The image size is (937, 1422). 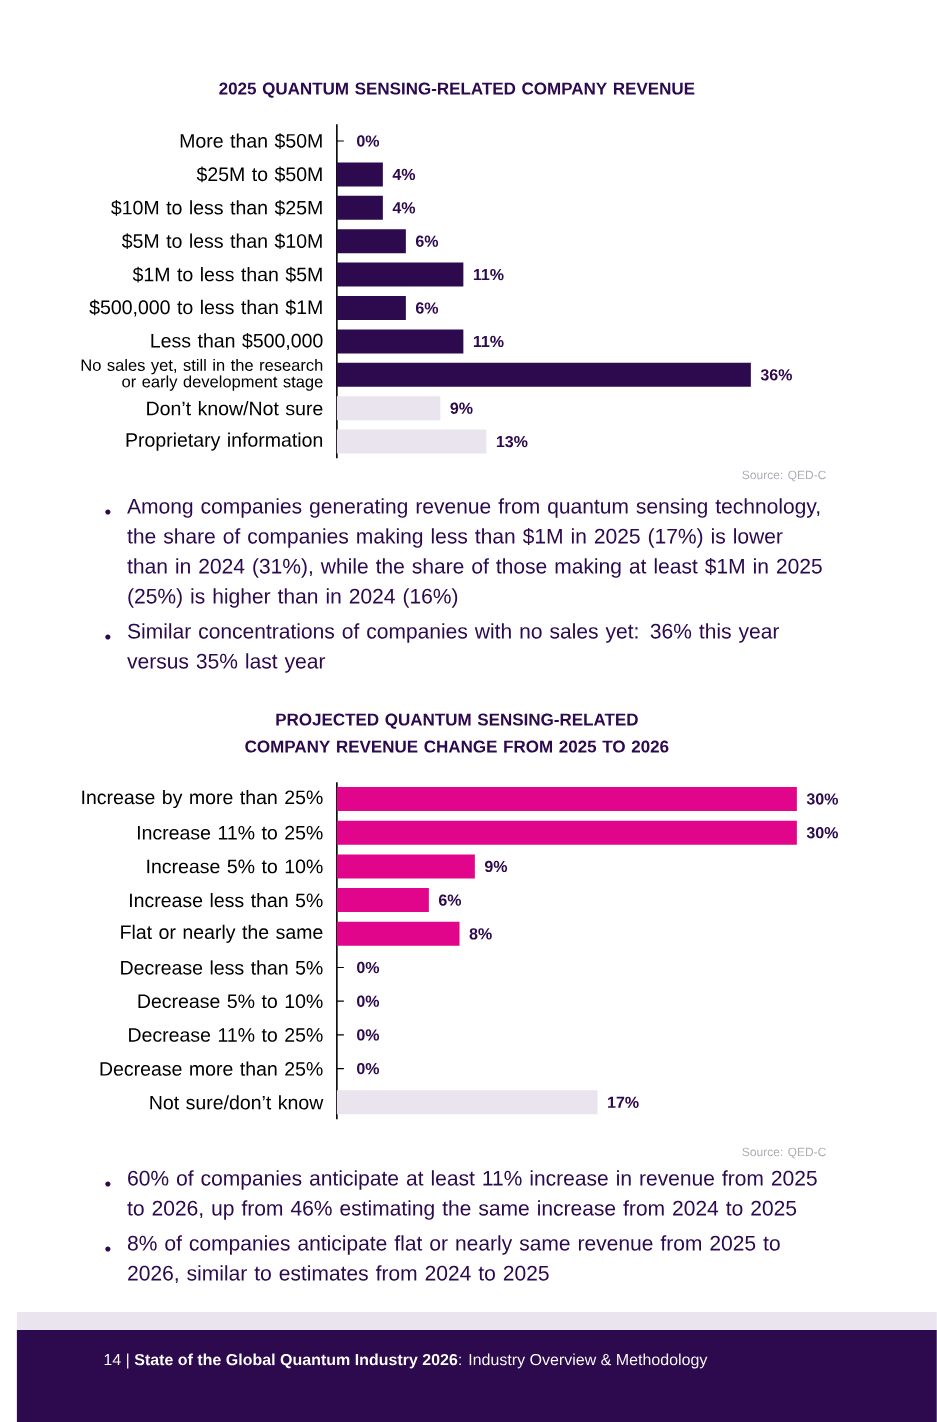 I want to click on data-label: 36%, so click(x=776, y=375).